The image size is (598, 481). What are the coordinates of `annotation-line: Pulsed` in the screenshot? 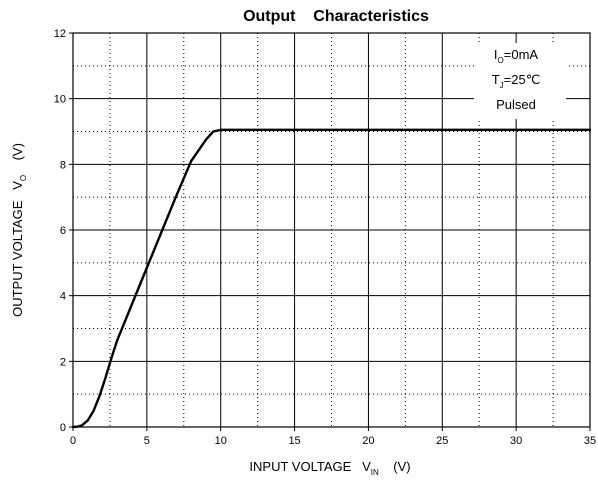 It's located at (516, 104).